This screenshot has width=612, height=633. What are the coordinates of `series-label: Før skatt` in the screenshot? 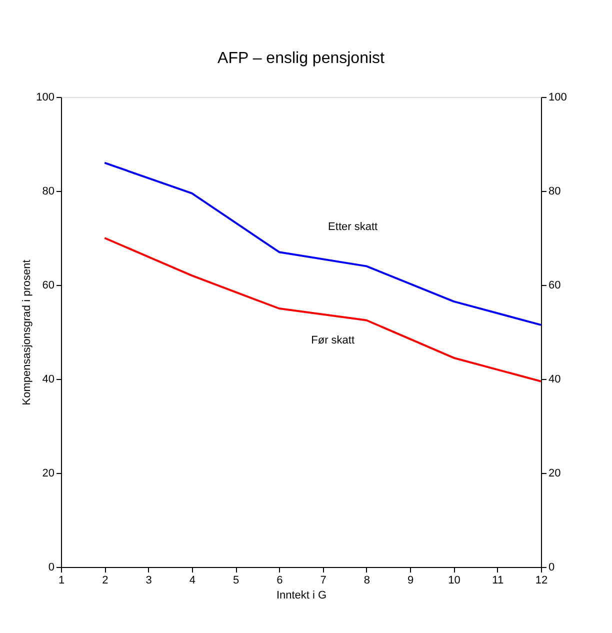 It's located at (333, 340).